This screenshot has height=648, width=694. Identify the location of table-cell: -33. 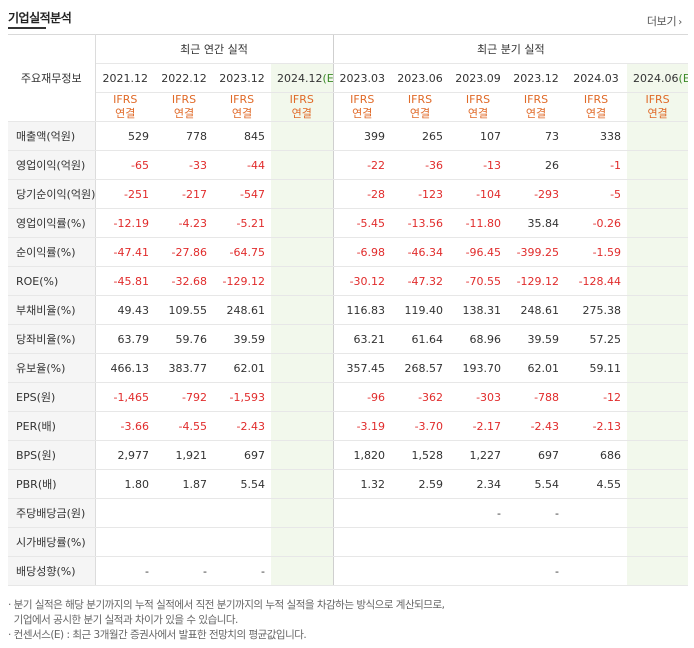
(184, 165).